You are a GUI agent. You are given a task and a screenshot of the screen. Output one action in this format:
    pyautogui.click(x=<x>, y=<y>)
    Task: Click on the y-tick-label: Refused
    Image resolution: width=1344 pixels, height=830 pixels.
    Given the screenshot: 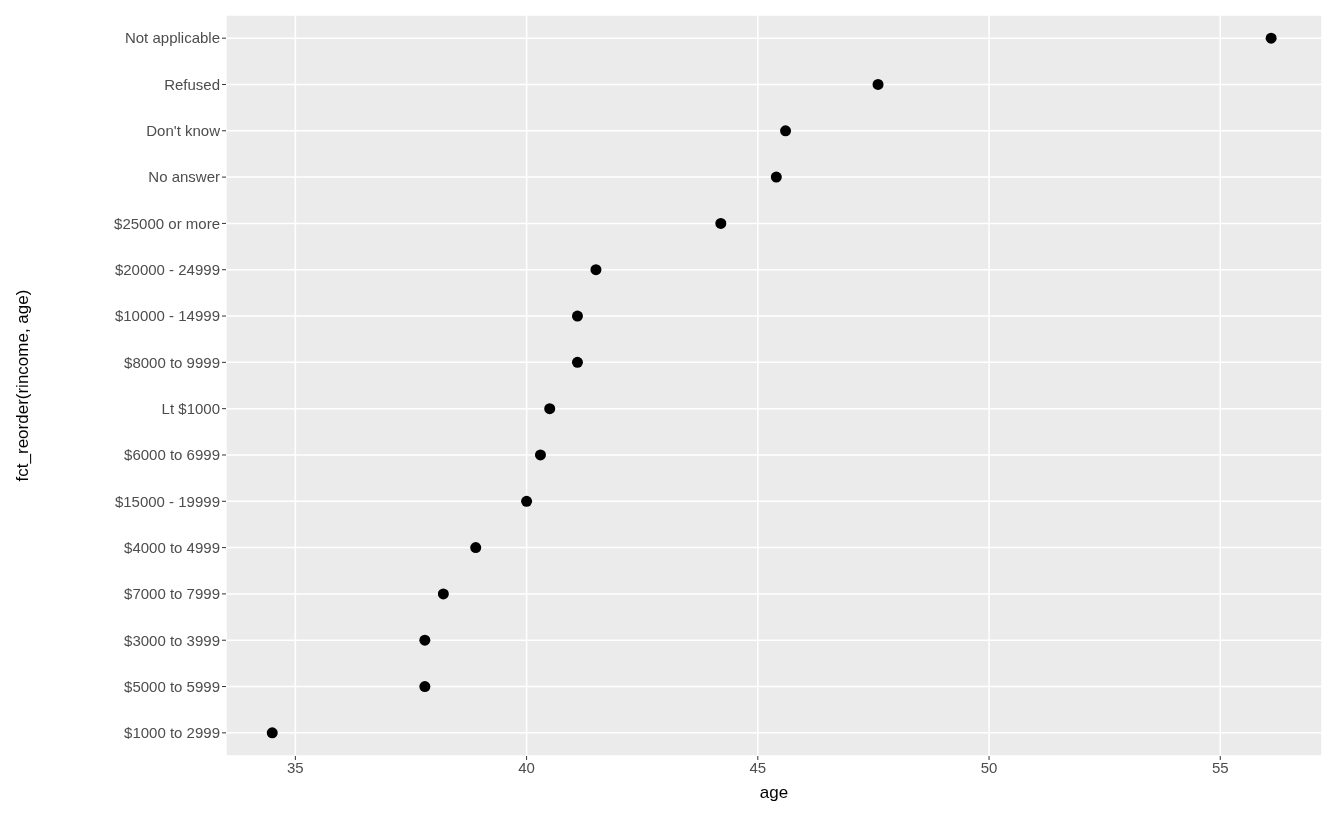 What is the action you would take?
    pyautogui.click(x=192, y=84)
    